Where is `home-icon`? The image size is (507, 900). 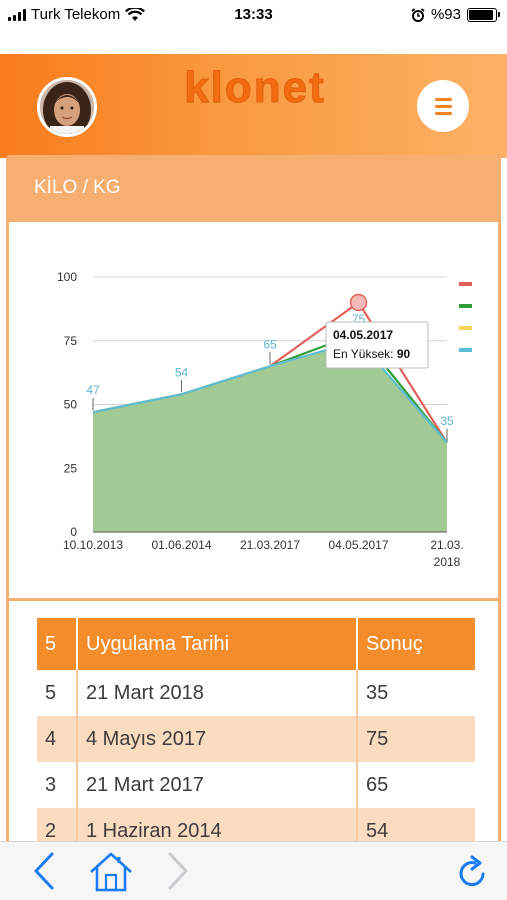
home-icon is located at coordinates (111, 872).